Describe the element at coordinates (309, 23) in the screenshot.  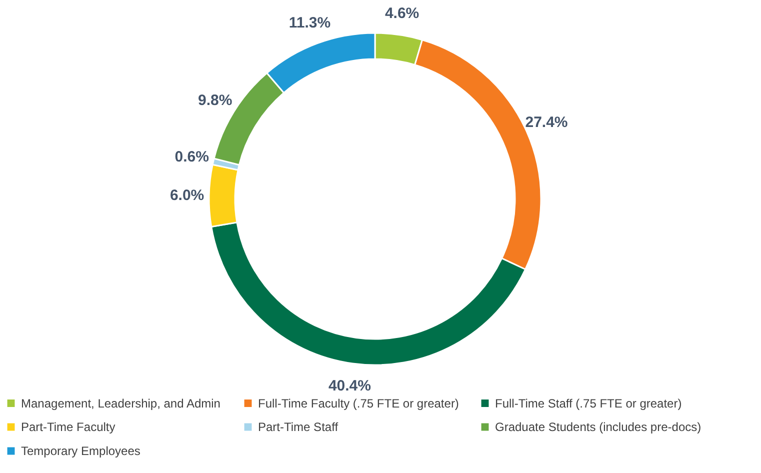
I see `data-label: 11.3%` at that location.